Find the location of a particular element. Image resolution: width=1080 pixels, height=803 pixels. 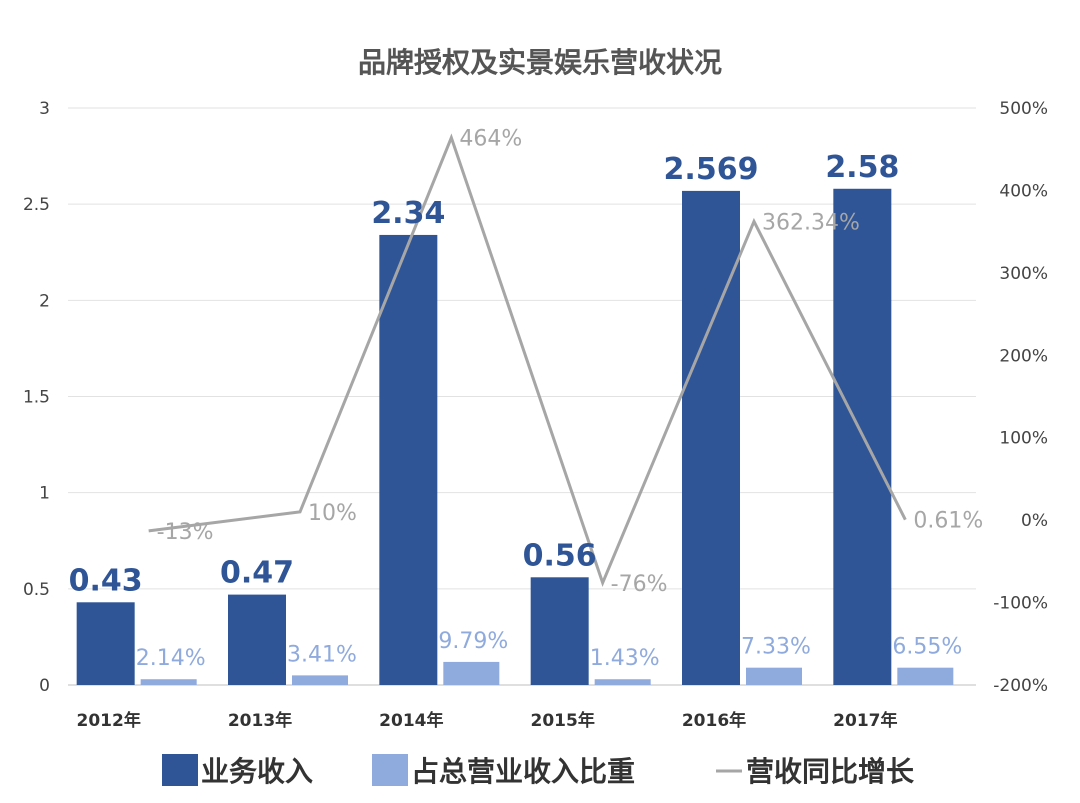

share-data-label: 1.43% is located at coordinates (625, 658).